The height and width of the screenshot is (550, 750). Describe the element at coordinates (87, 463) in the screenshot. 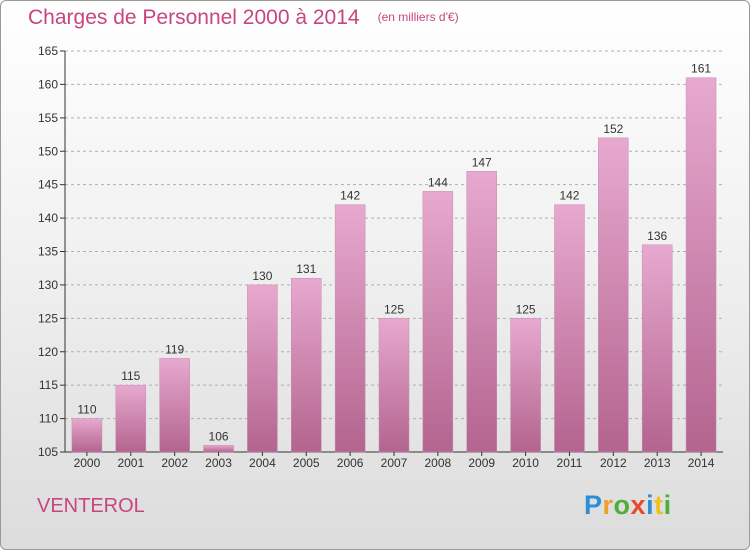

I see `x-tick-label: 2000` at that location.